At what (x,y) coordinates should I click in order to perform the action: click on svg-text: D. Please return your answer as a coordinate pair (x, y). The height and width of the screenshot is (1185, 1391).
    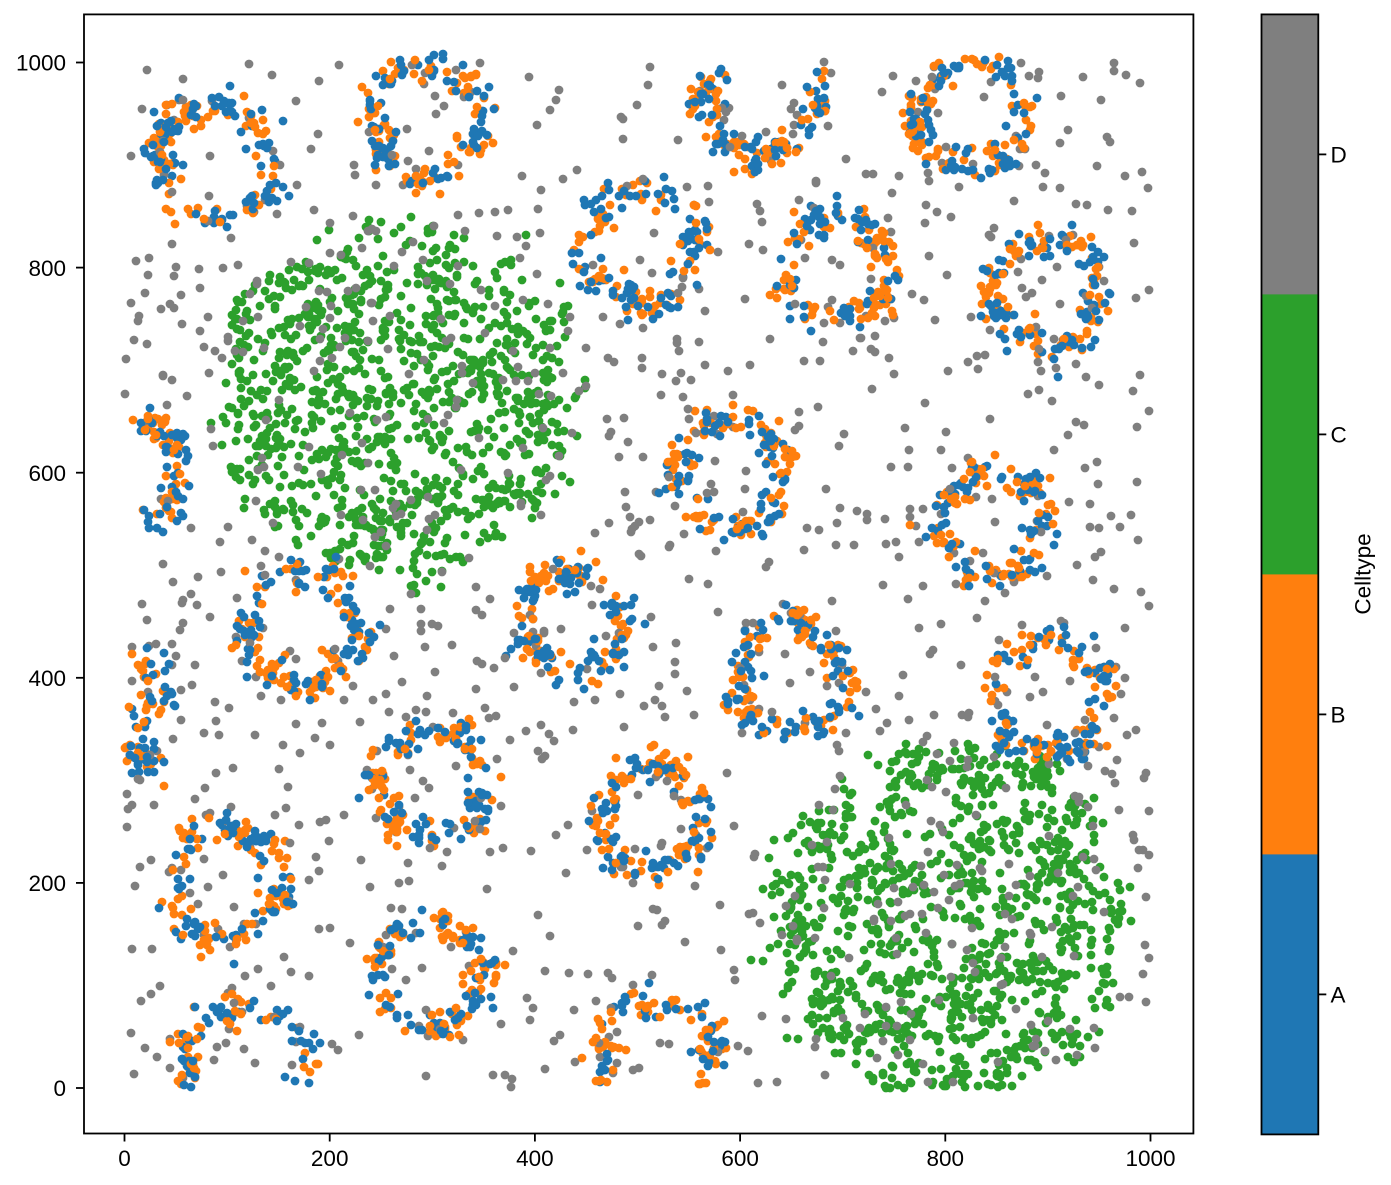
    Looking at the image, I should click on (1339, 155).